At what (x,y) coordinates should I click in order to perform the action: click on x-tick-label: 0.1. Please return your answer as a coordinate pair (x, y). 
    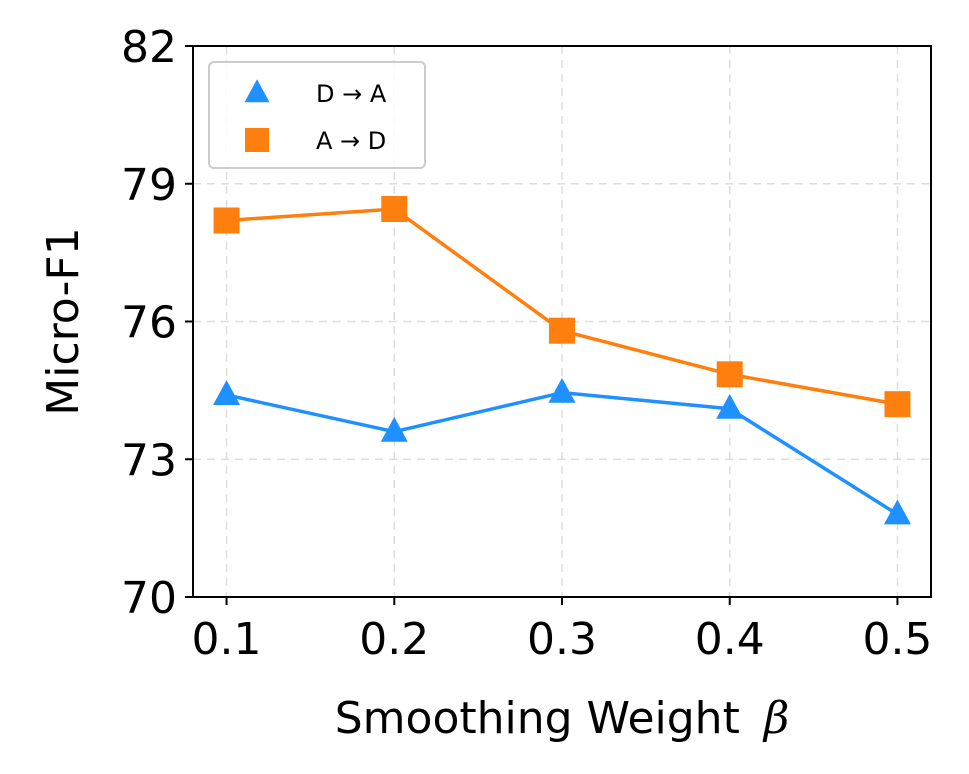
    Looking at the image, I should click on (227, 639).